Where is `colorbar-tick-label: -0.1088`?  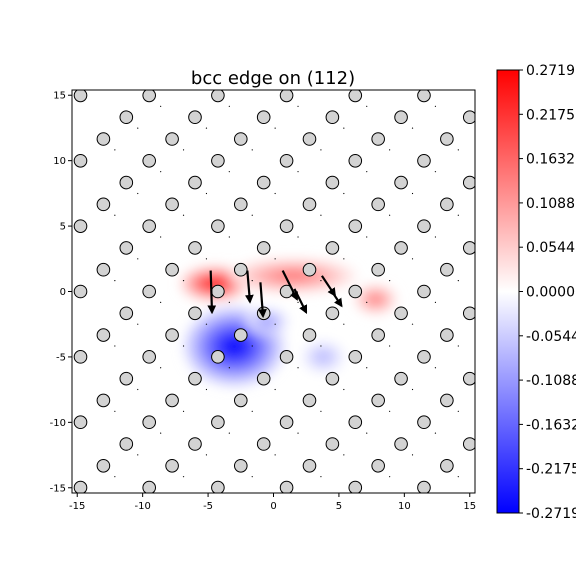
colorbar-tick-label: -0.1088 is located at coordinates (551, 381).